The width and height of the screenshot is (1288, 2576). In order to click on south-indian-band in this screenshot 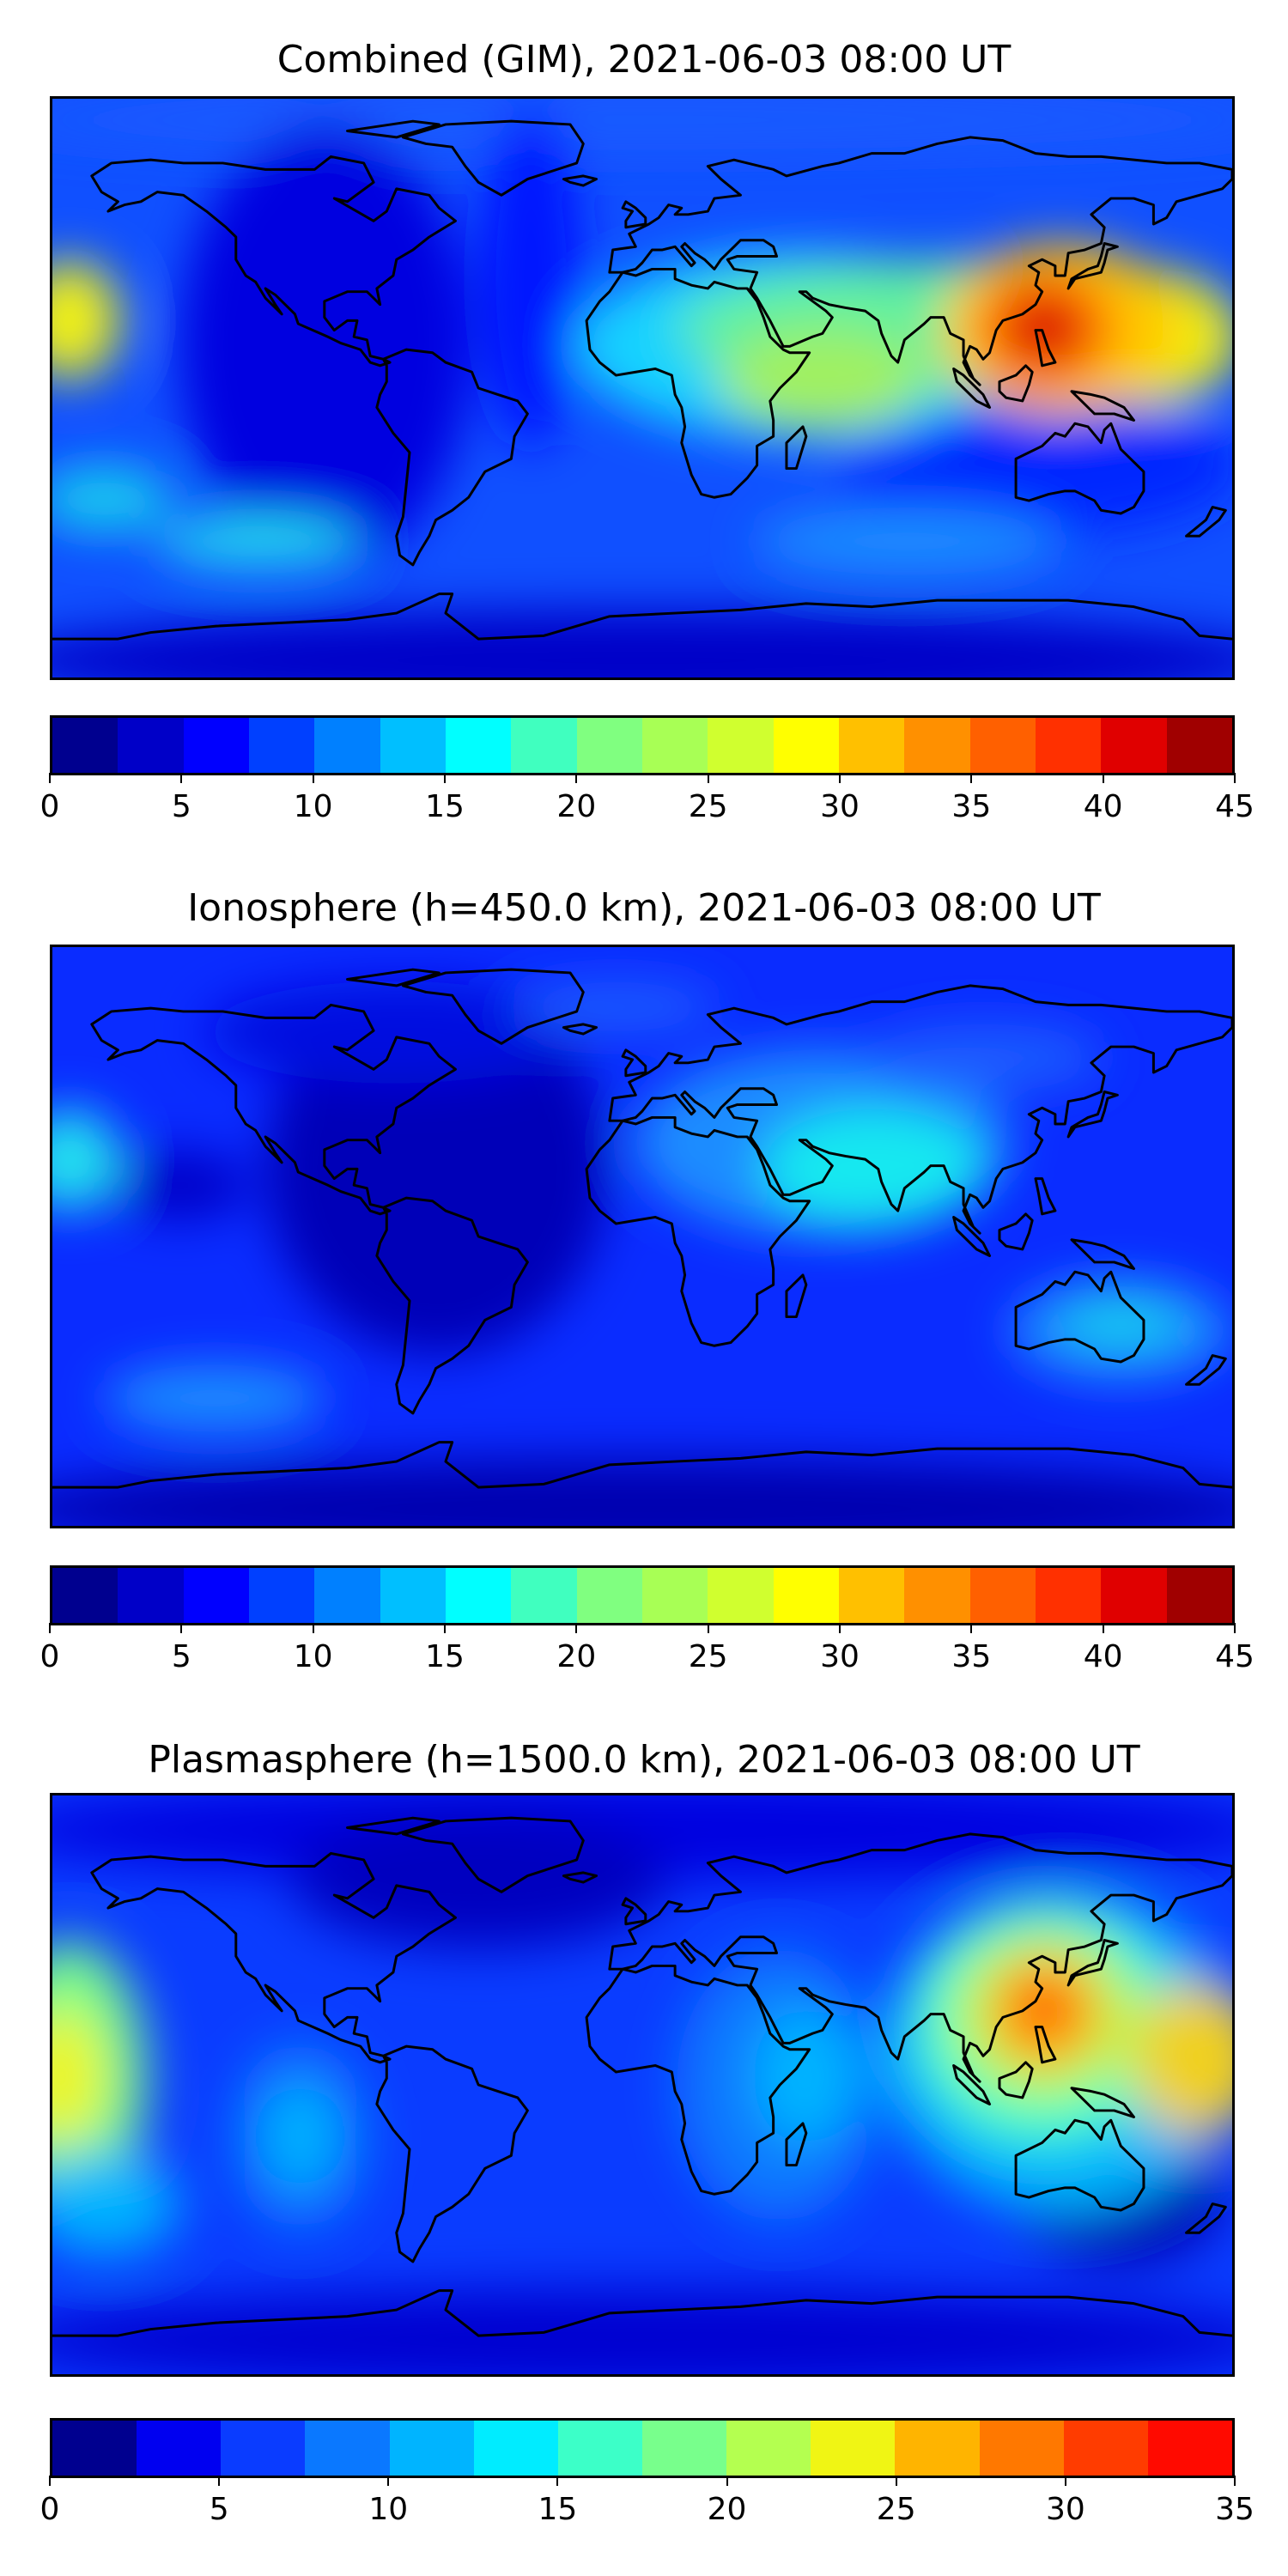, I will do `click(907, 541)`.